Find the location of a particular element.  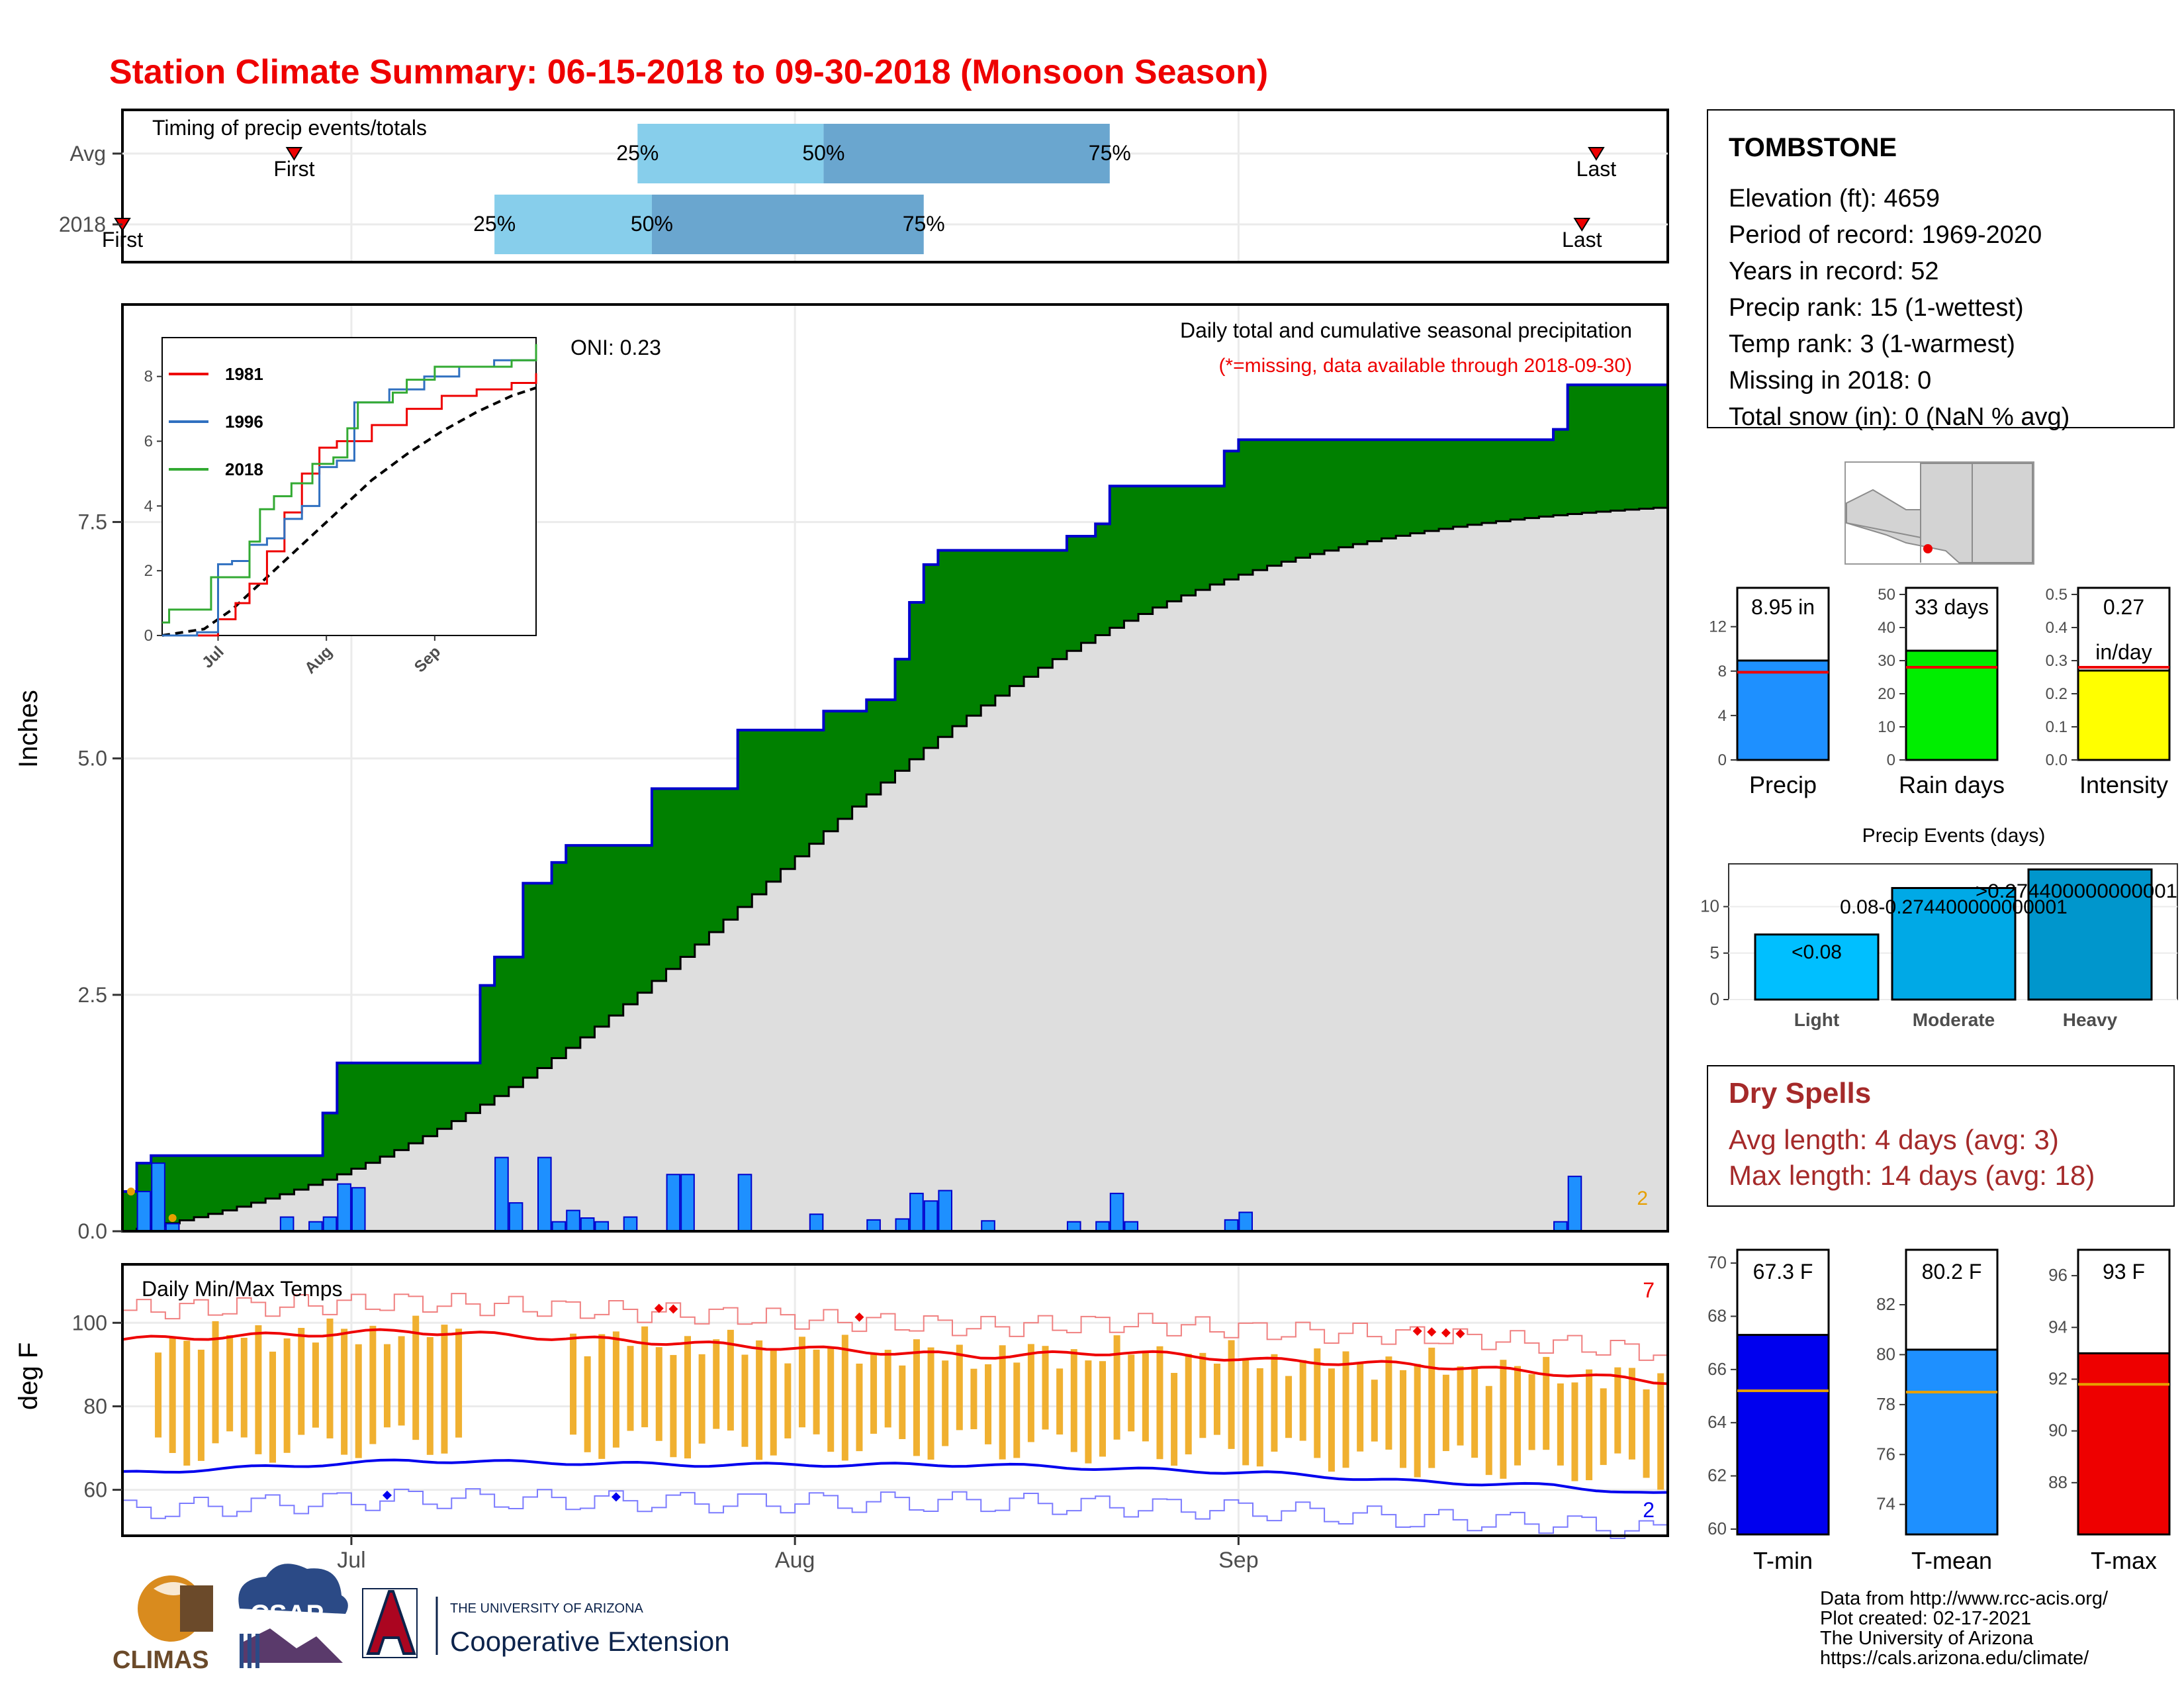

summary-bar-tick-label: 0.2 is located at coordinates (2057, 694).